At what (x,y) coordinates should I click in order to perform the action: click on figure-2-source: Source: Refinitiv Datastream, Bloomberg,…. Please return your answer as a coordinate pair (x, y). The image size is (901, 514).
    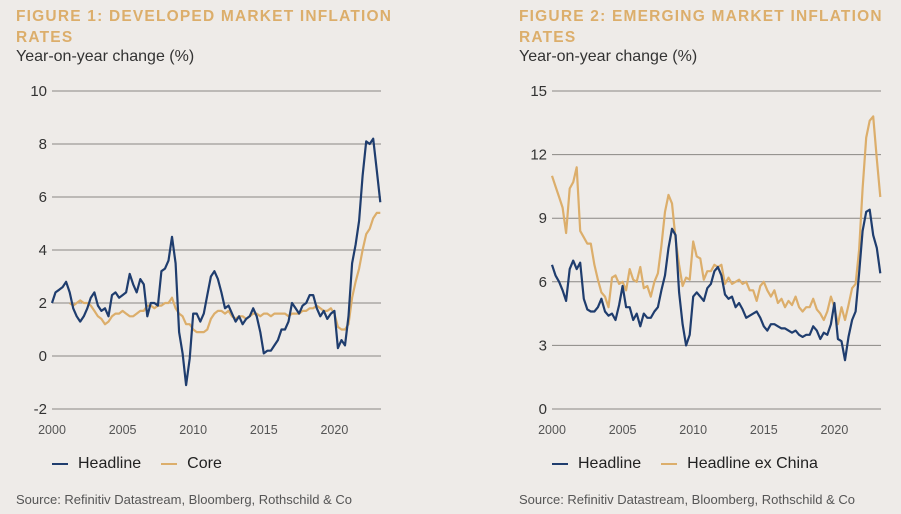
    Looking at the image, I should click on (687, 499).